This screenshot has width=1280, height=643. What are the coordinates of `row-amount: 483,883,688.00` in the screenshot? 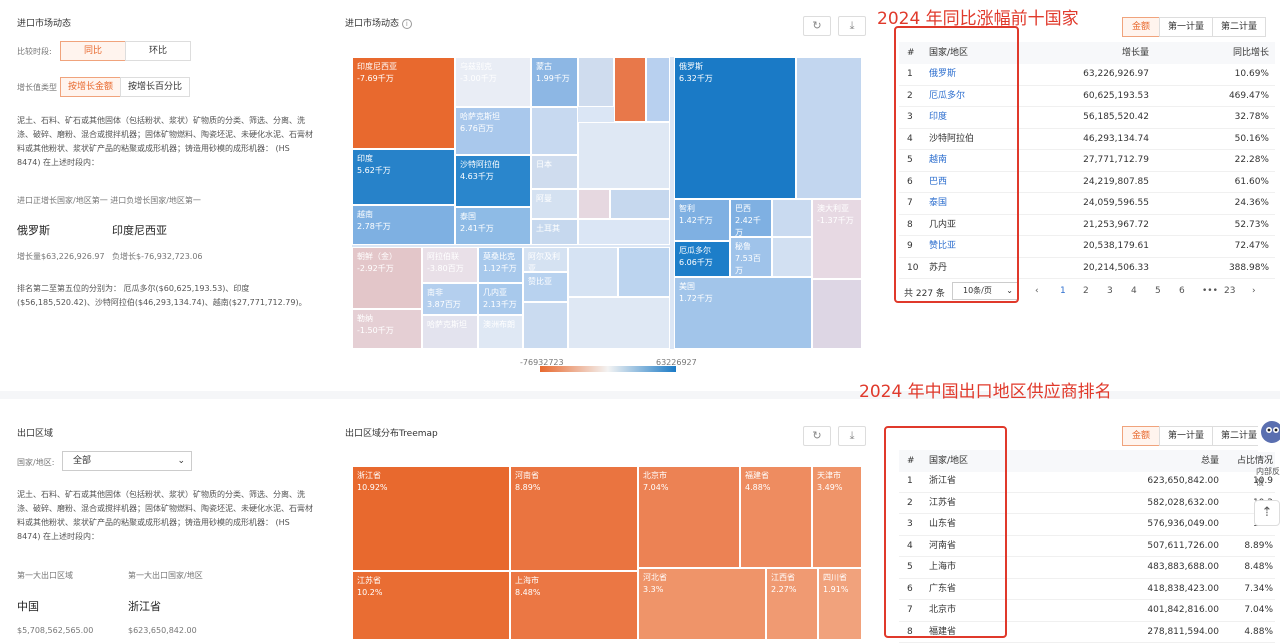 It's located at (1183, 568).